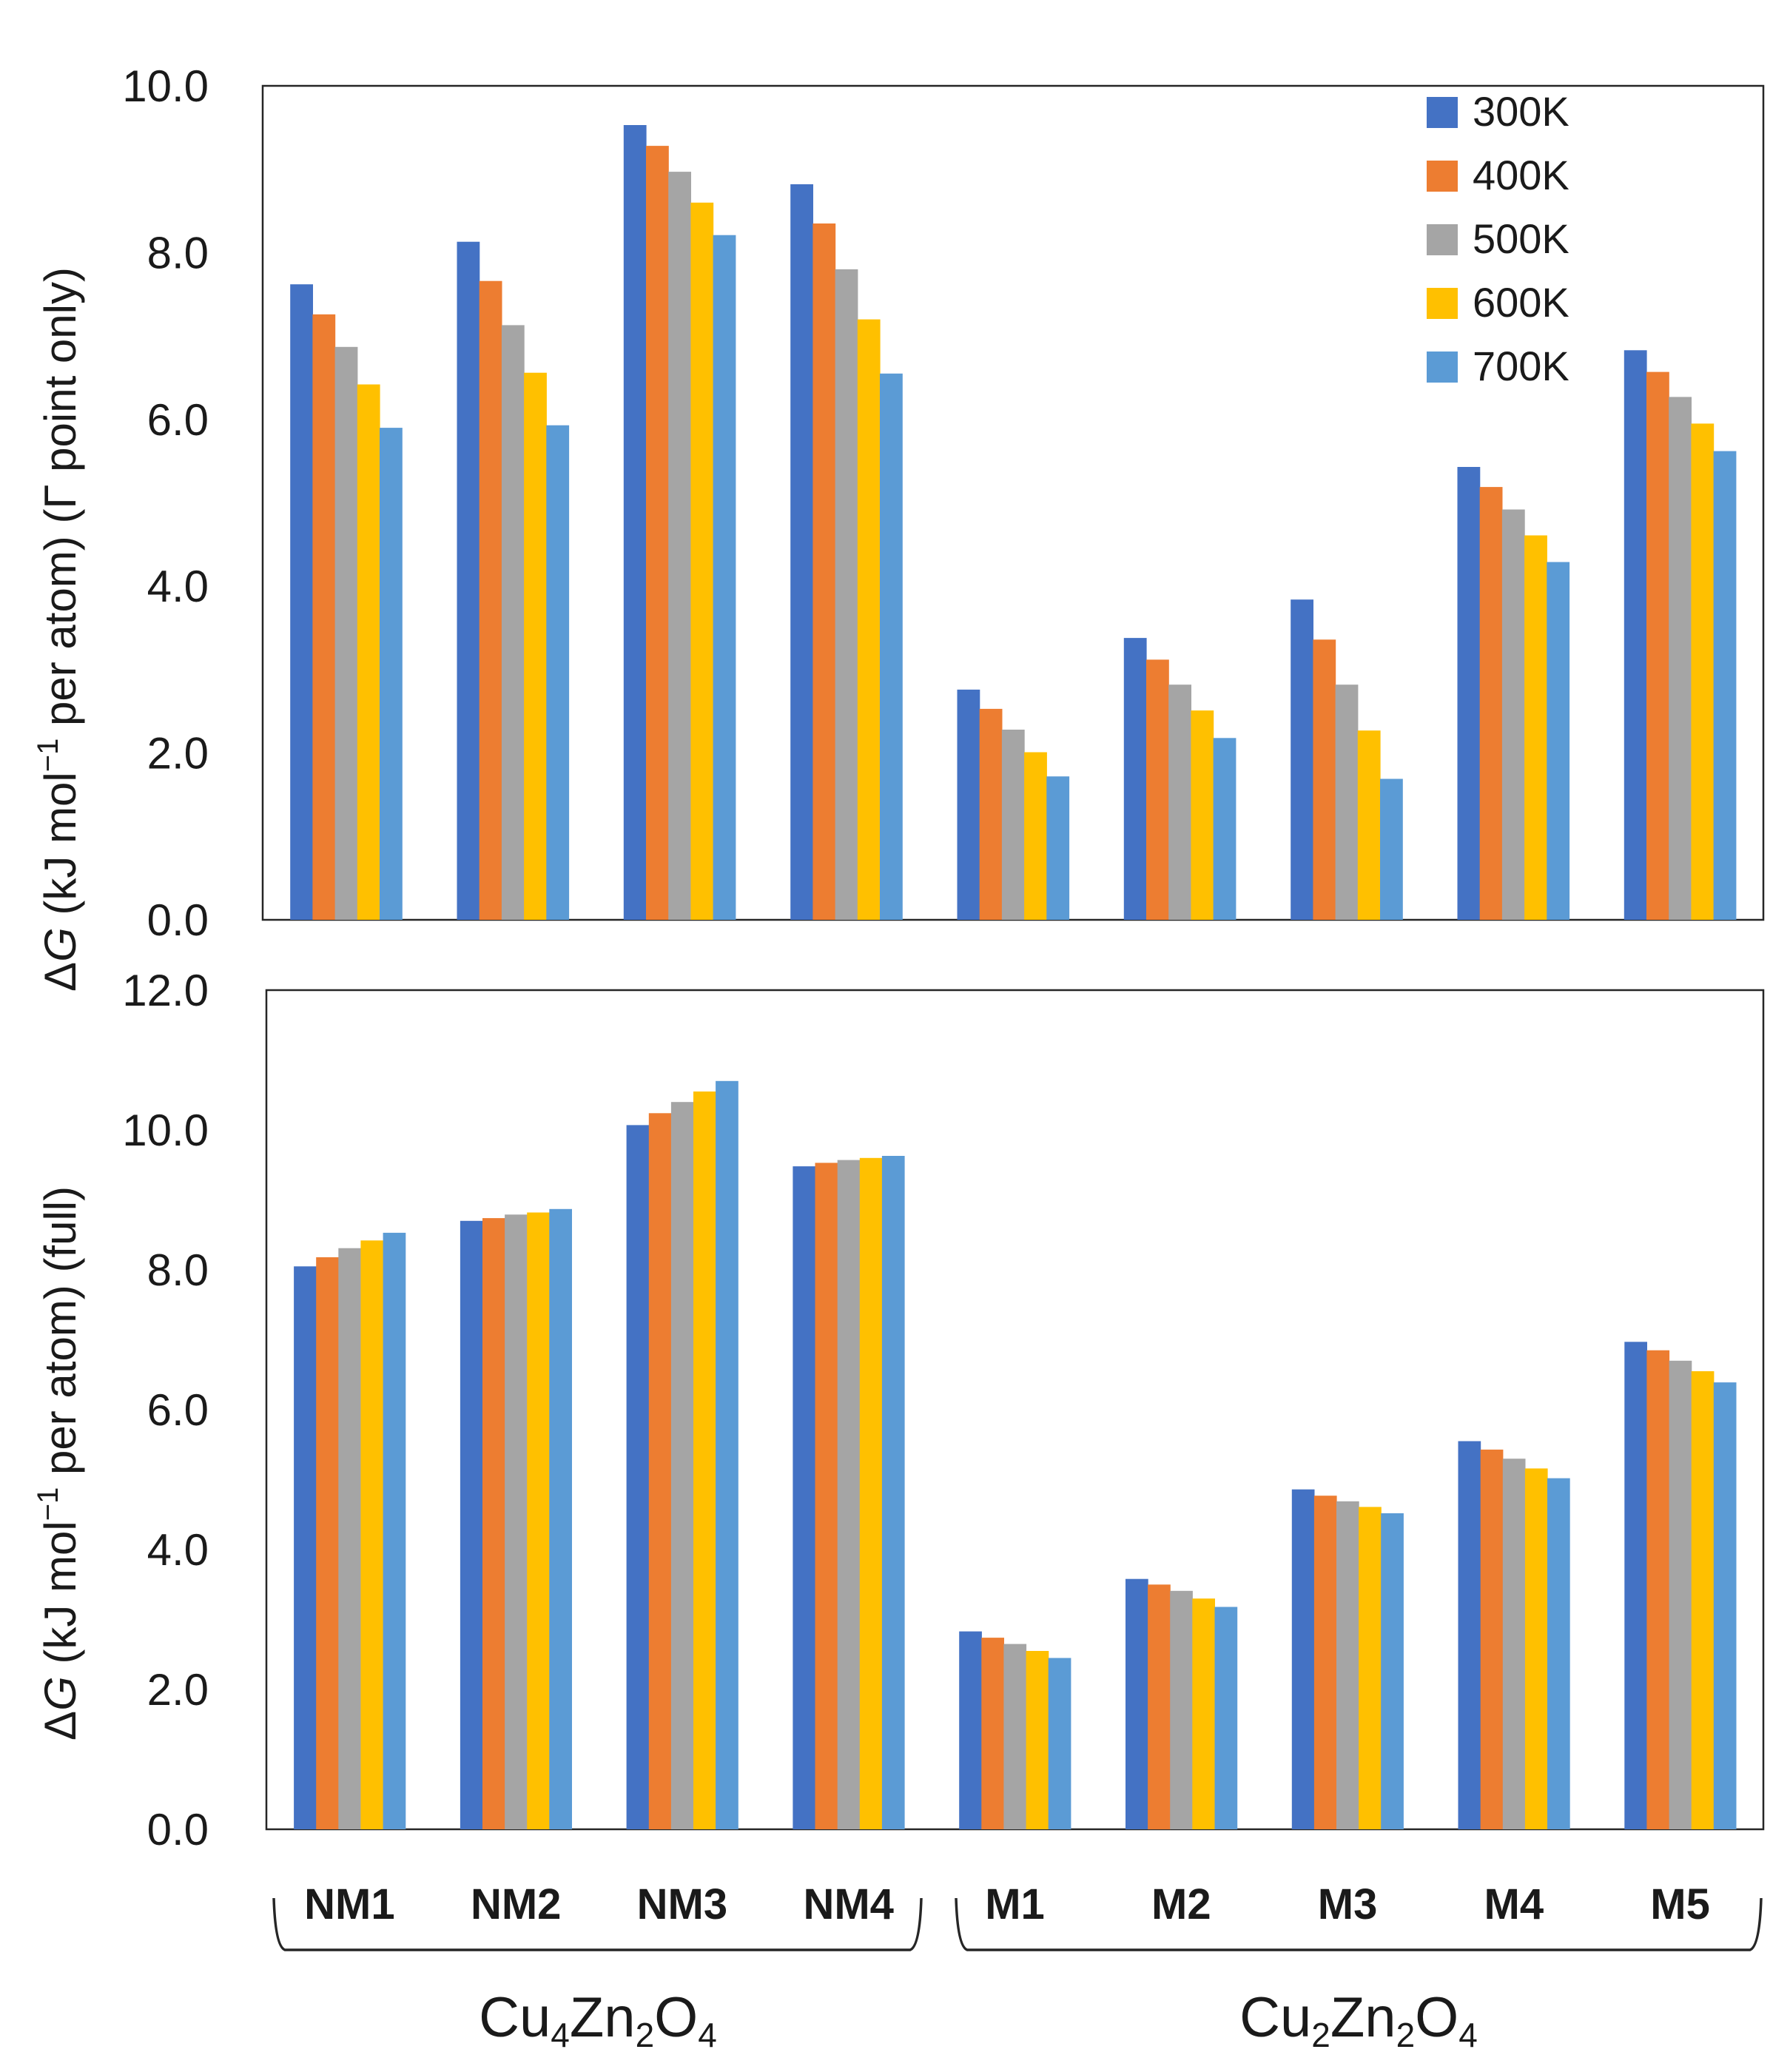  Describe the element at coordinates (1443, 303) in the screenshot. I see `legend-swatch-600k` at that location.